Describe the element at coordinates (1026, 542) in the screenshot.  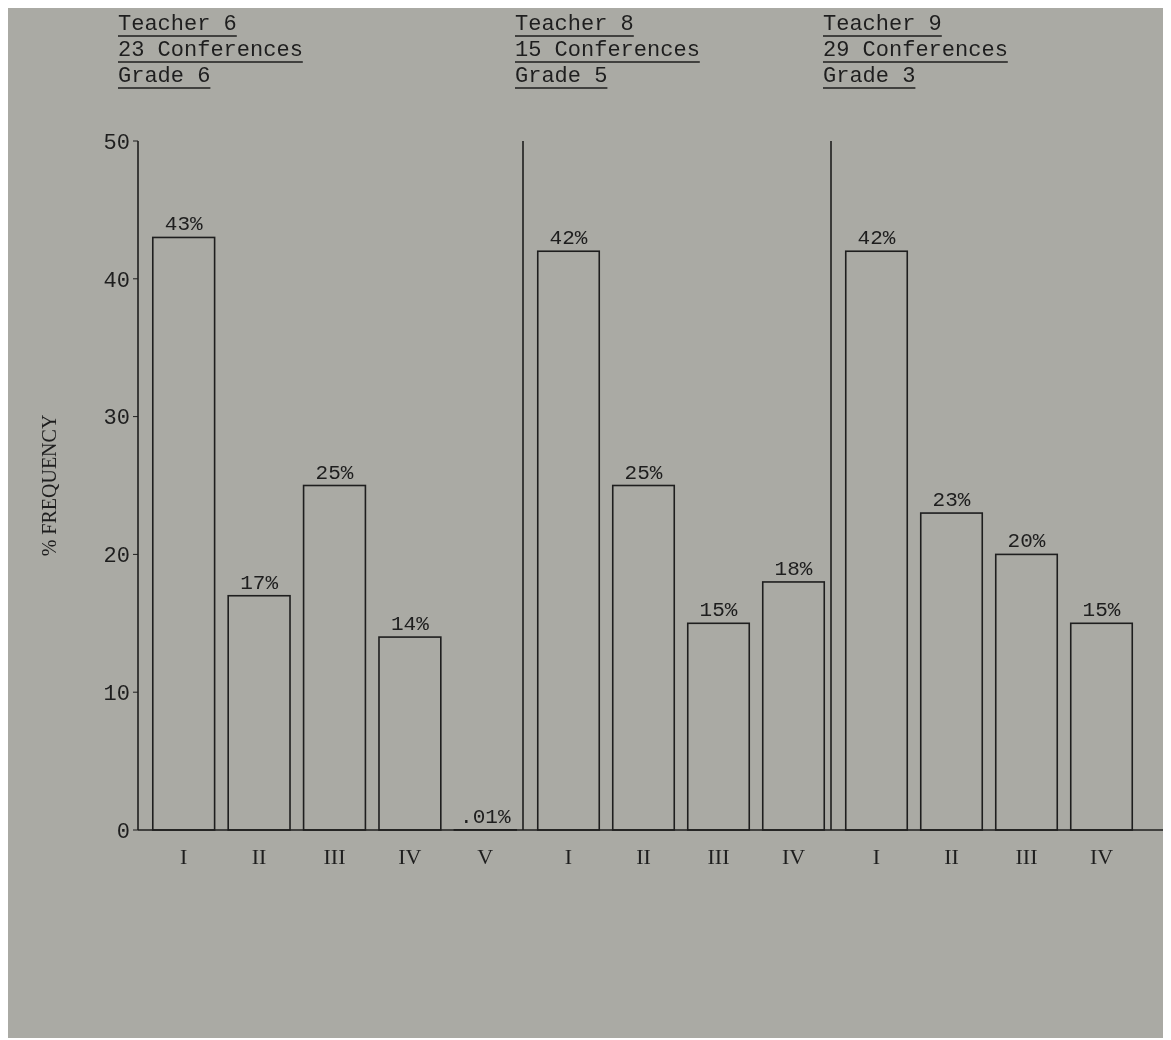
I see `data-label: 20%` at that location.